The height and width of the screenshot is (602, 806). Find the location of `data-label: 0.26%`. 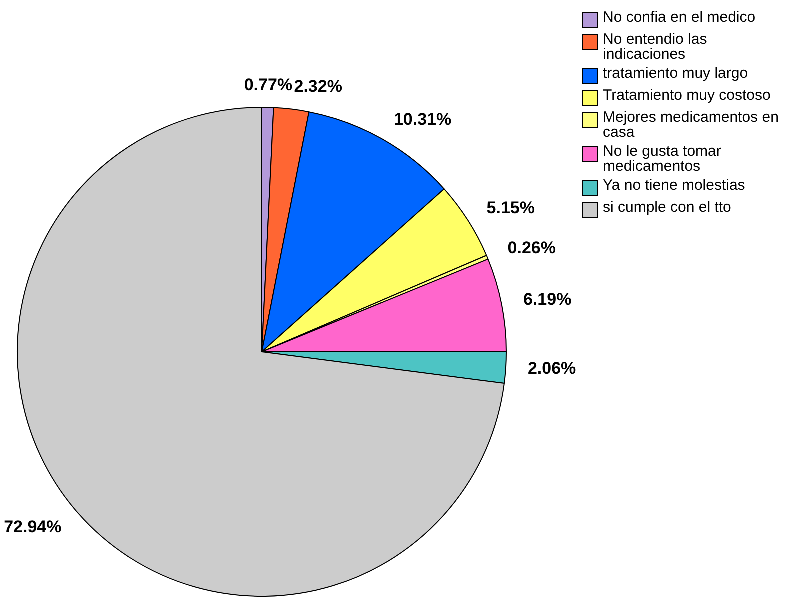

data-label: 0.26% is located at coordinates (532, 248).